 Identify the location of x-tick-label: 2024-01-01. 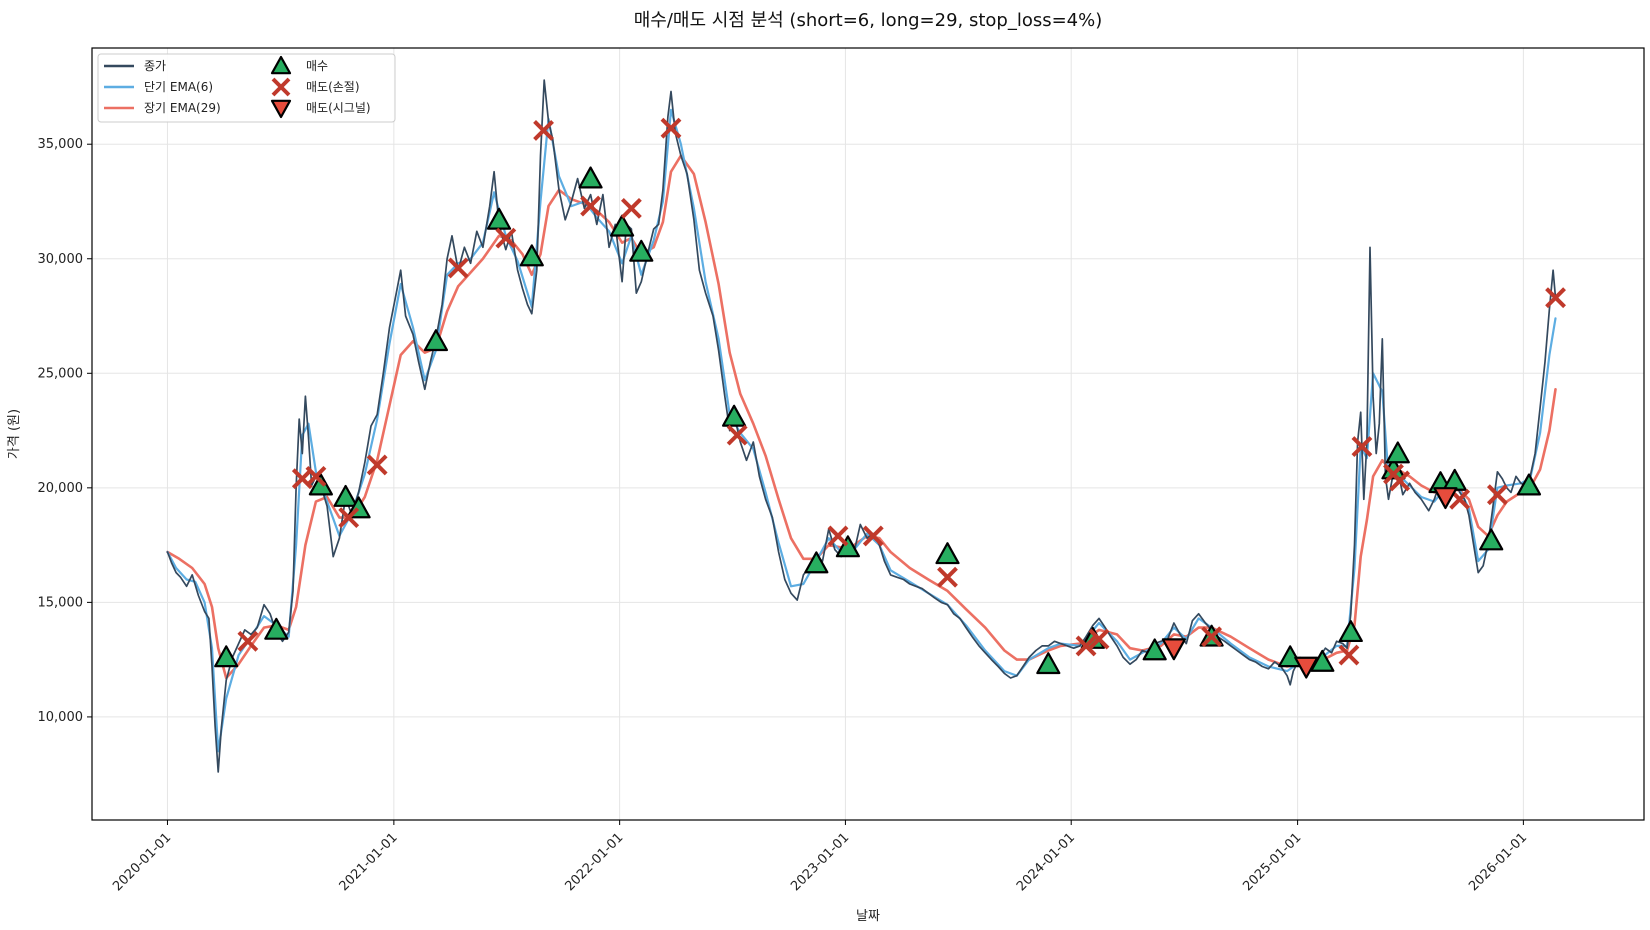
(1046, 862).